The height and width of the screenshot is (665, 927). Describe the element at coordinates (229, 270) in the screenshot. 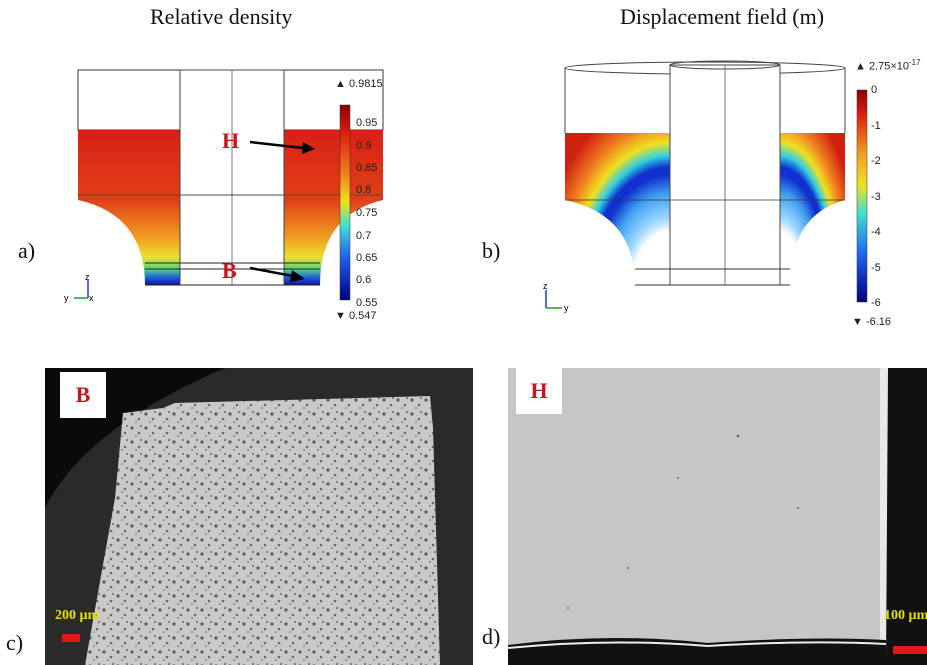

I see `annotation-b-label: B` at that location.